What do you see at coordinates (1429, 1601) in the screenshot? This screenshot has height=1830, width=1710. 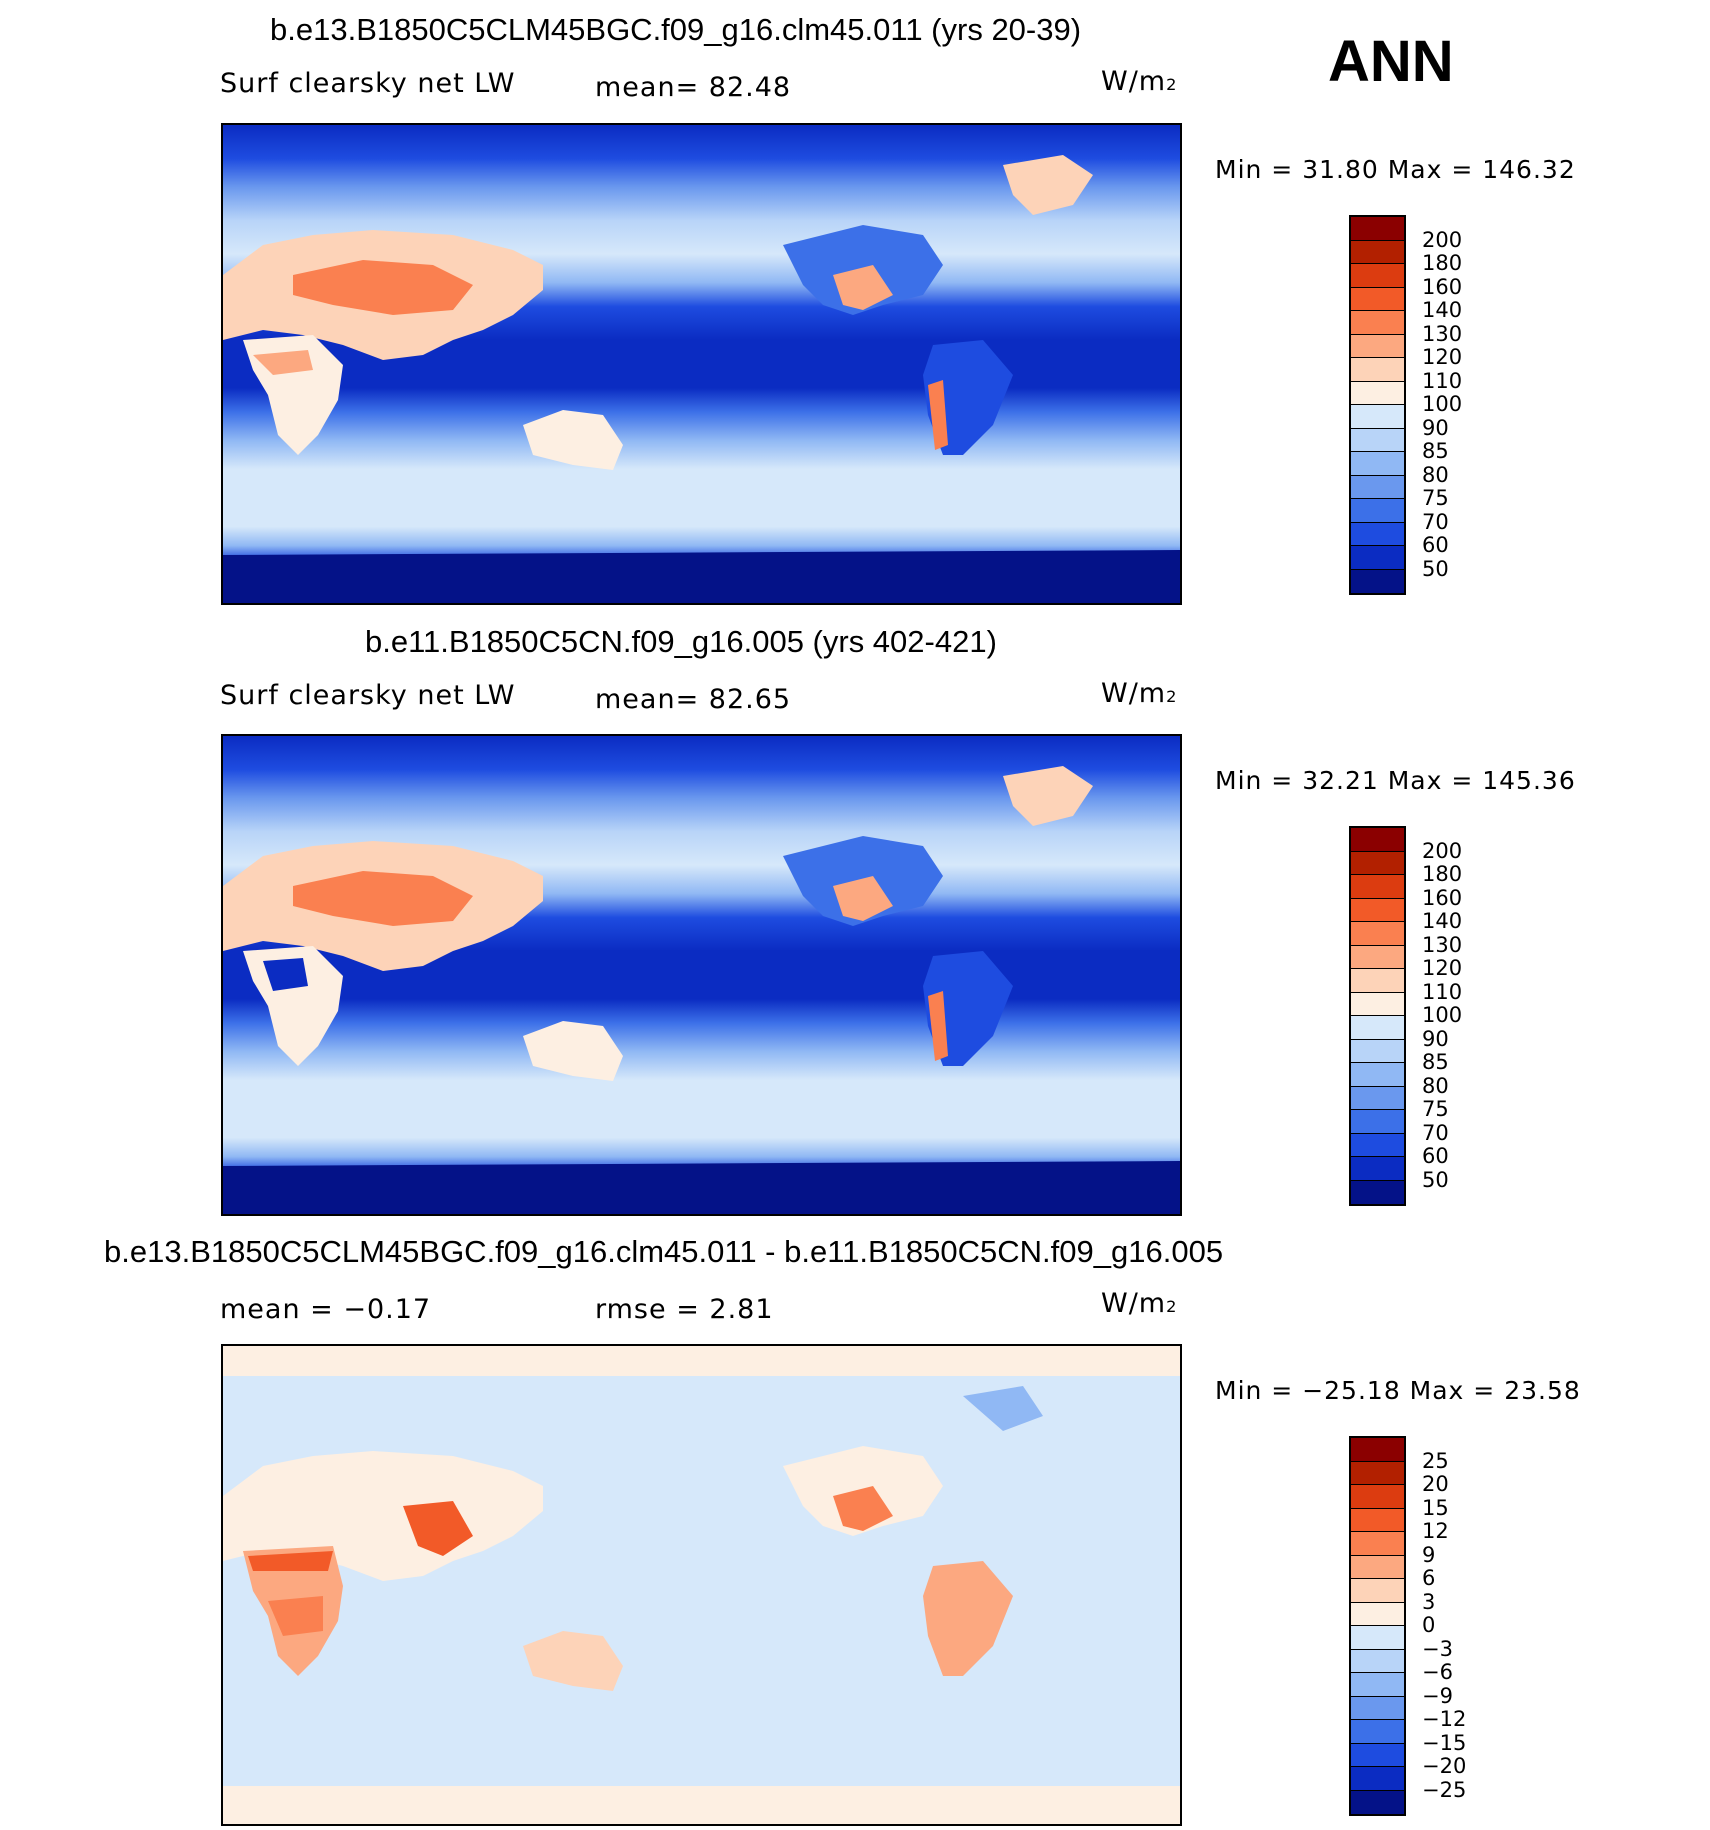 I see `colorbar-tick-label: 3` at bounding box center [1429, 1601].